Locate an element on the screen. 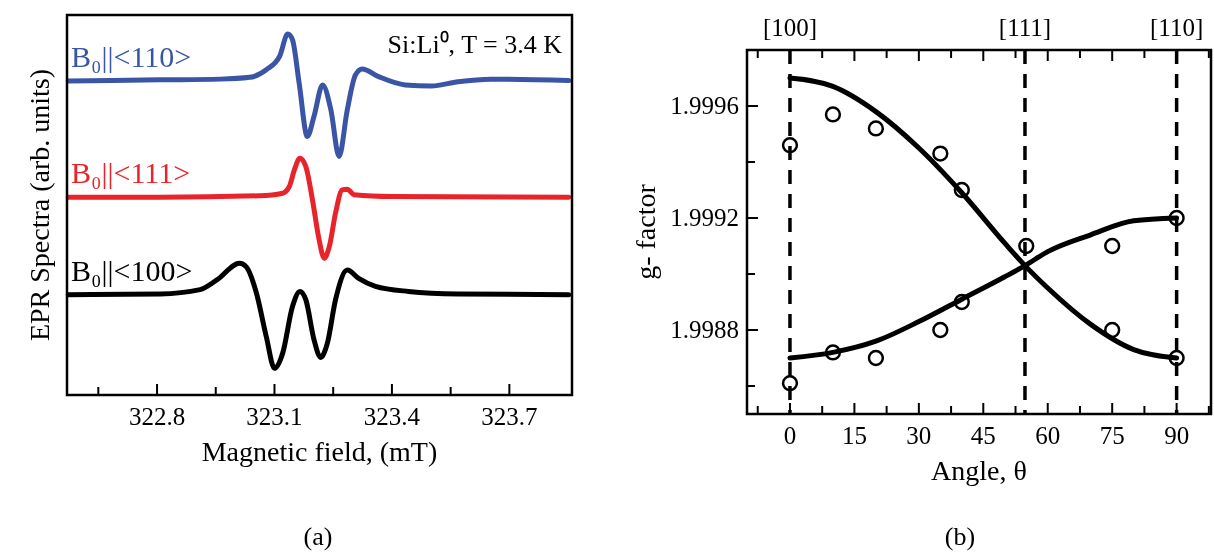 The image size is (1214, 554). text: (b) is located at coordinates (960, 536).